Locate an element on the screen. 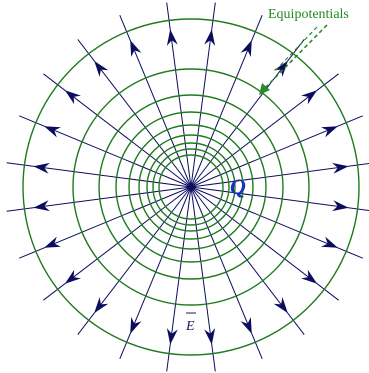  equipotential-pointer-arrowhead is located at coordinates (264, 89).